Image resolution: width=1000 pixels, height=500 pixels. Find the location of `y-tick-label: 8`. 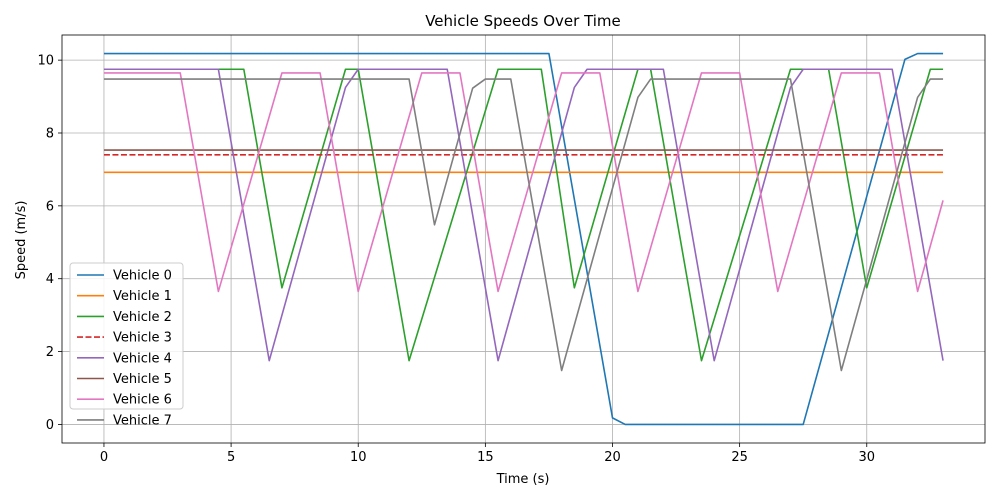

y-tick-label: 8 is located at coordinates (50, 133).